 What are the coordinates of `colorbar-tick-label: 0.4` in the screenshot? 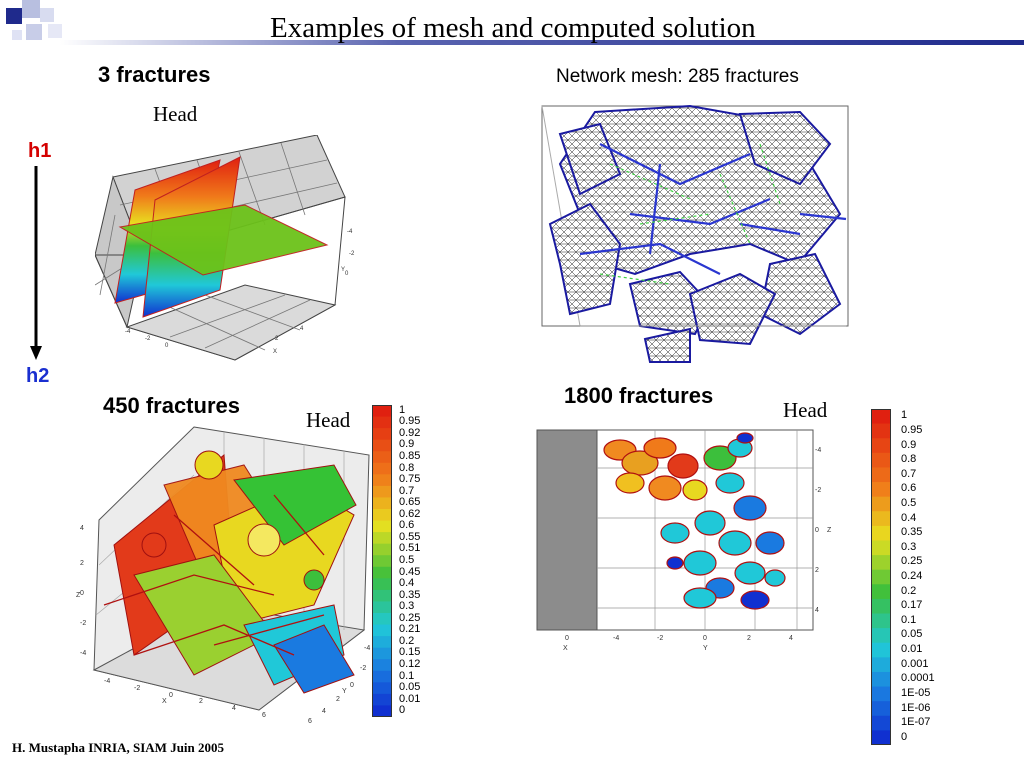 It's located at (407, 583).